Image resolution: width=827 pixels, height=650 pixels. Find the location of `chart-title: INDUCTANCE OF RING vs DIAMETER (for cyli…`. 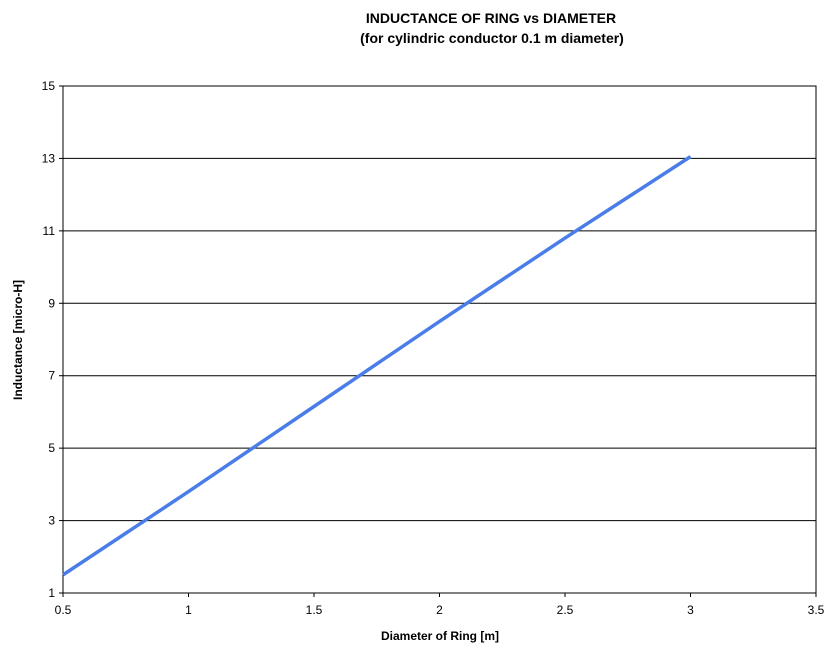

chart-title: INDUCTANCE OF RING vs DIAMETER (for cyli… is located at coordinates (413, 28).